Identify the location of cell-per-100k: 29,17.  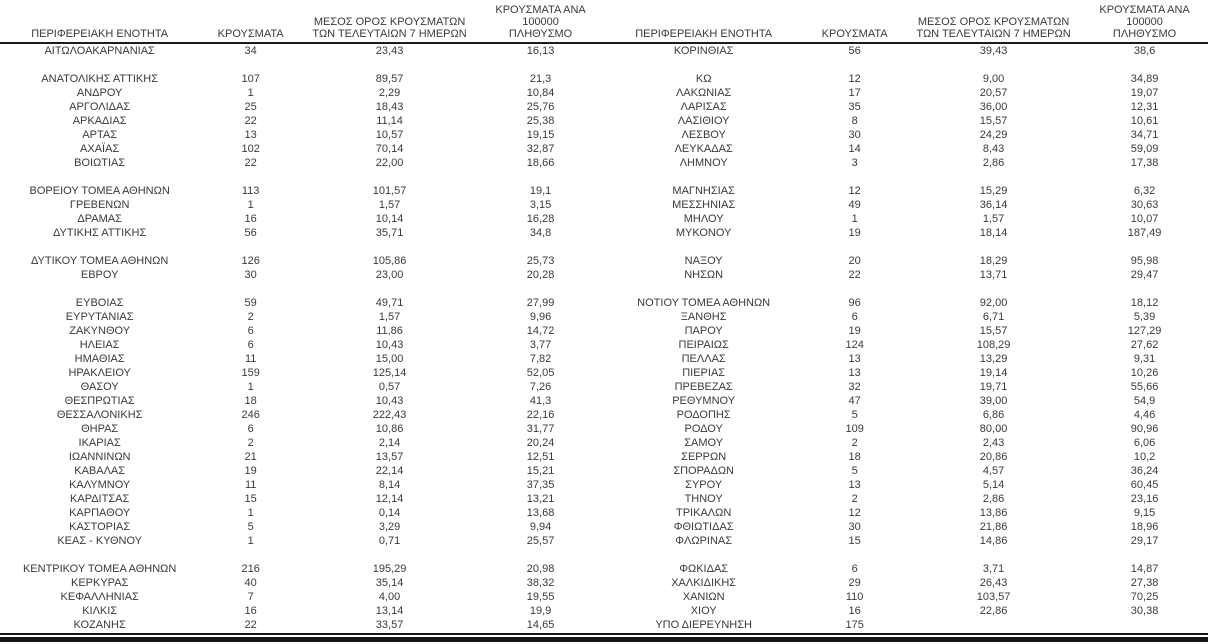
(1144, 541).